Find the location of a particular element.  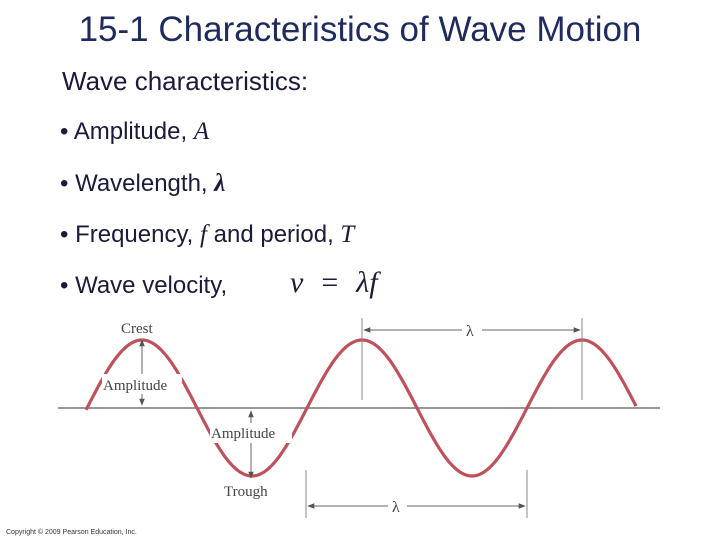

equation-equals: = is located at coordinates (330, 282).